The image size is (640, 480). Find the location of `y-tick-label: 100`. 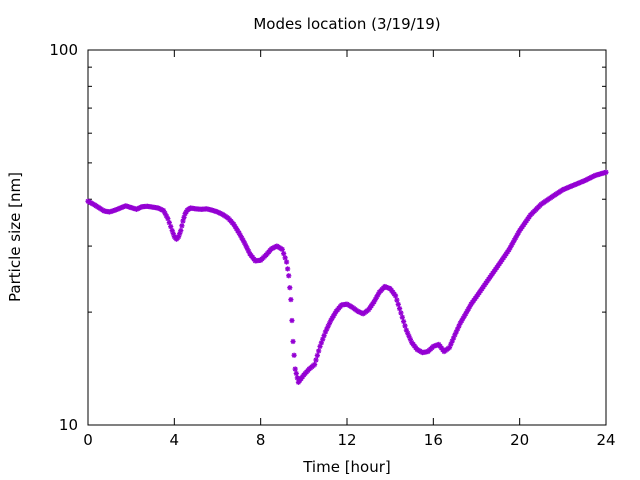

y-tick-label: 100 is located at coordinates (63, 50).